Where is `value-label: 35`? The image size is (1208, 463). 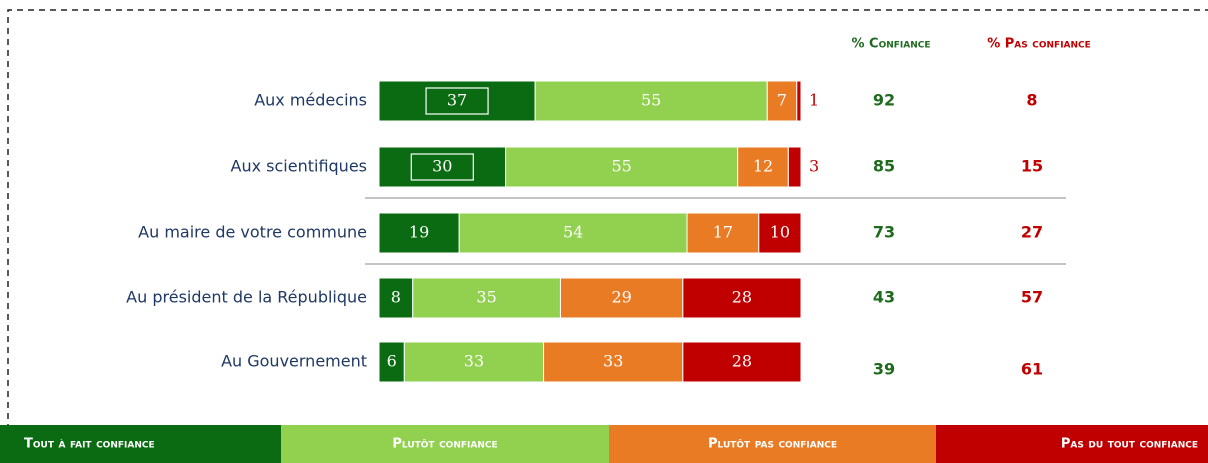 value-label: 35 is located at coordinates (486, 297).